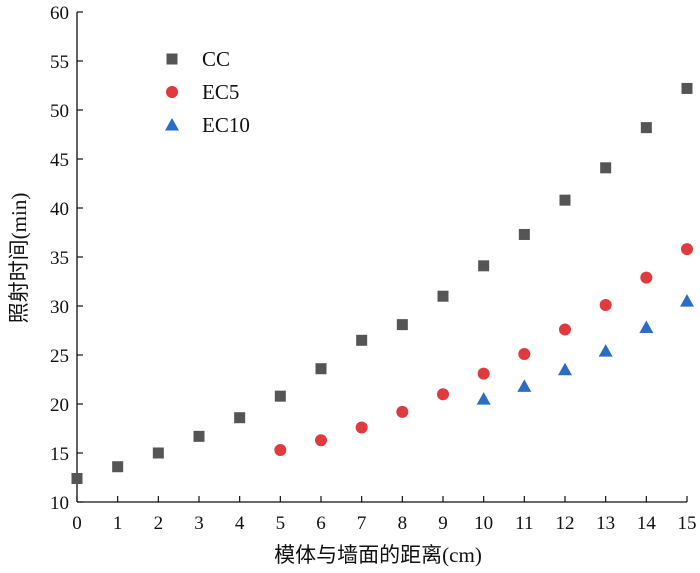 The image size is (700, 573). Describe the element at coordinates (216, 59) in the screenshot. I see `legend-label-cc: CC` at that location.